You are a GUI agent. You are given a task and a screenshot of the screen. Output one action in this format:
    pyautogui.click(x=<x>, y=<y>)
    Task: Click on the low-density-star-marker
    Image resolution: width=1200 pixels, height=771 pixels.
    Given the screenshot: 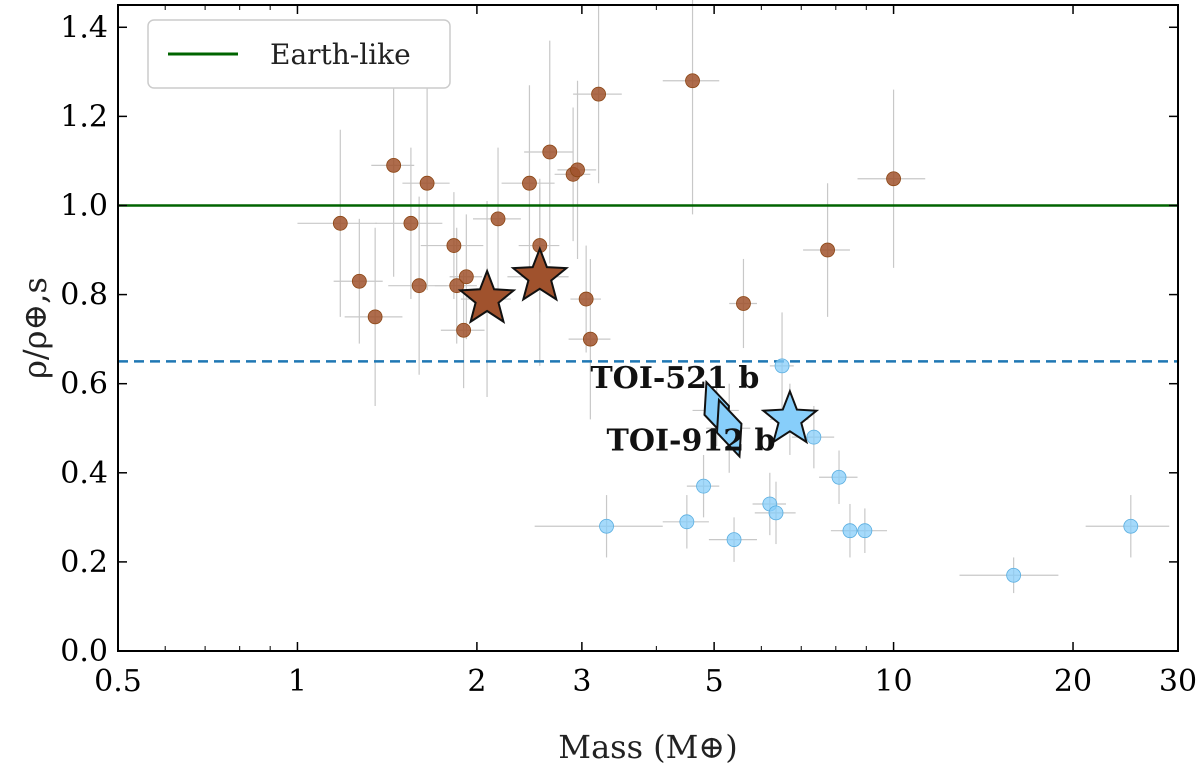 What is the action you would take?
    pyautogui.click(x=790, y=416)
    